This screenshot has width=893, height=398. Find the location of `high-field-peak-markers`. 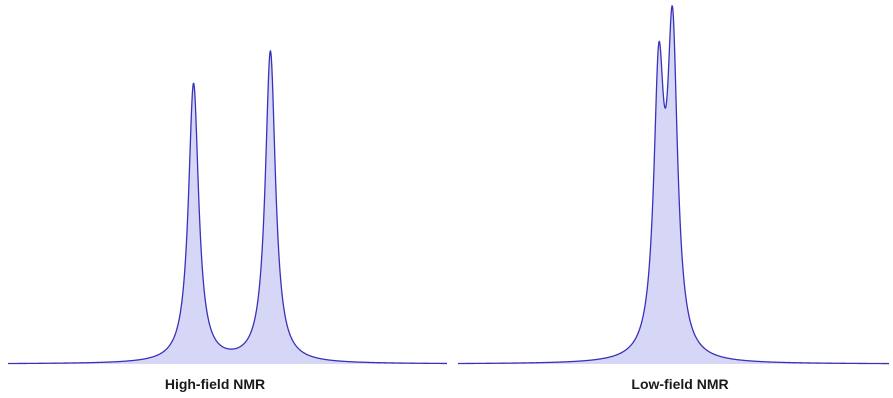

high-field-peak-markers is located at coordinates (232, 67).